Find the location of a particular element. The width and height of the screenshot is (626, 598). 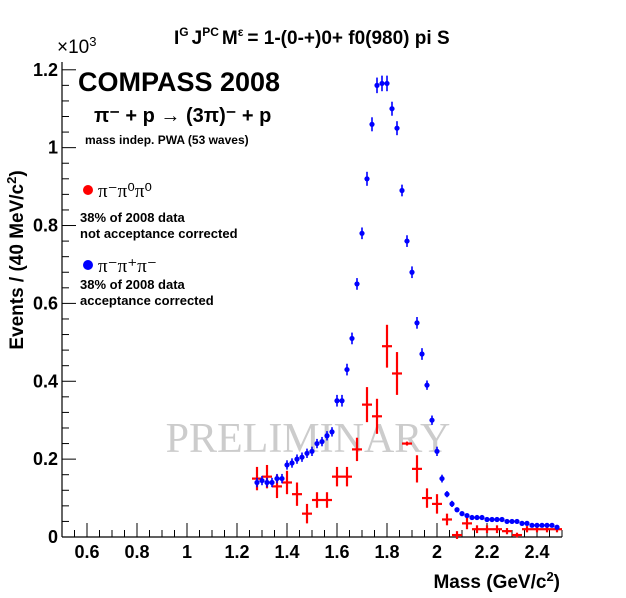

x-tick-label: 2.2 is located at coordinates (486, 552).